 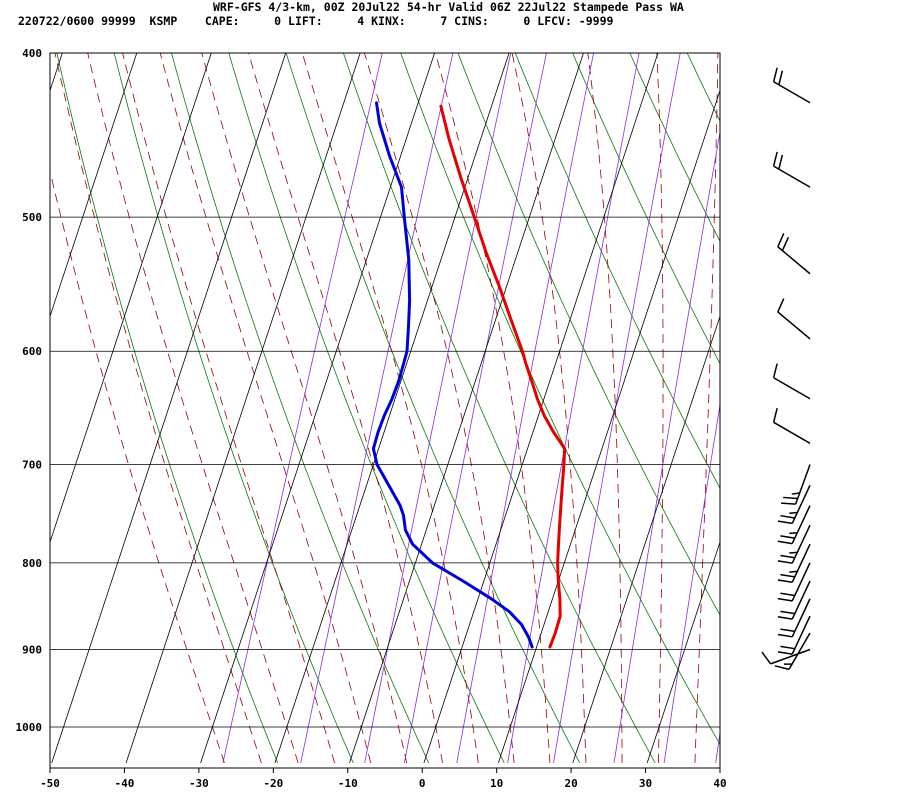 What do you see at coordinates (125, 783) in the screenshot?
I see `x-tick-label: -40` at bounding box center [125, 783].